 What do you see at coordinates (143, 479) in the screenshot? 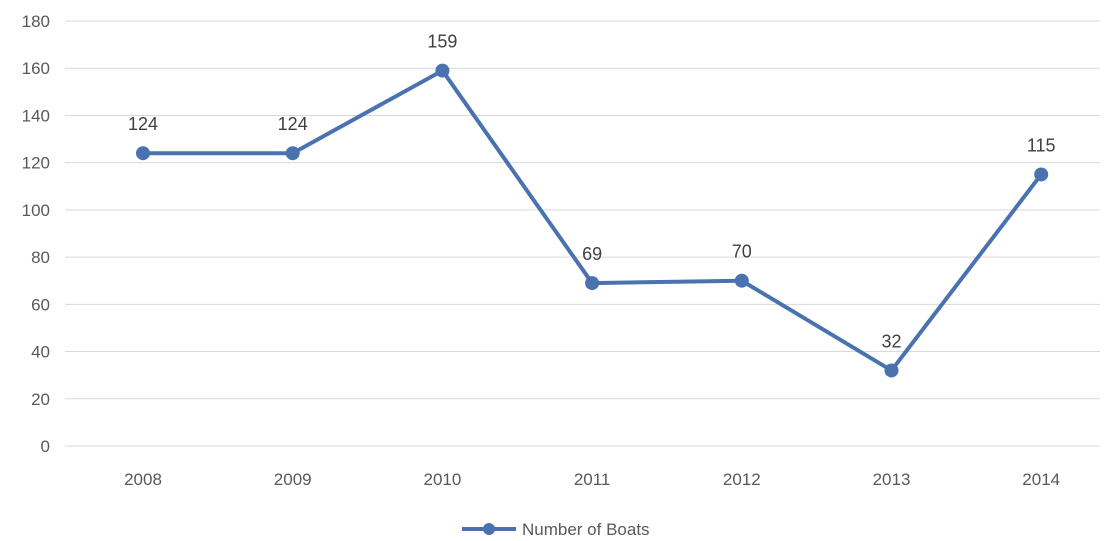
I see `x-tick-label: 2008` at bounding box center [143, 479].